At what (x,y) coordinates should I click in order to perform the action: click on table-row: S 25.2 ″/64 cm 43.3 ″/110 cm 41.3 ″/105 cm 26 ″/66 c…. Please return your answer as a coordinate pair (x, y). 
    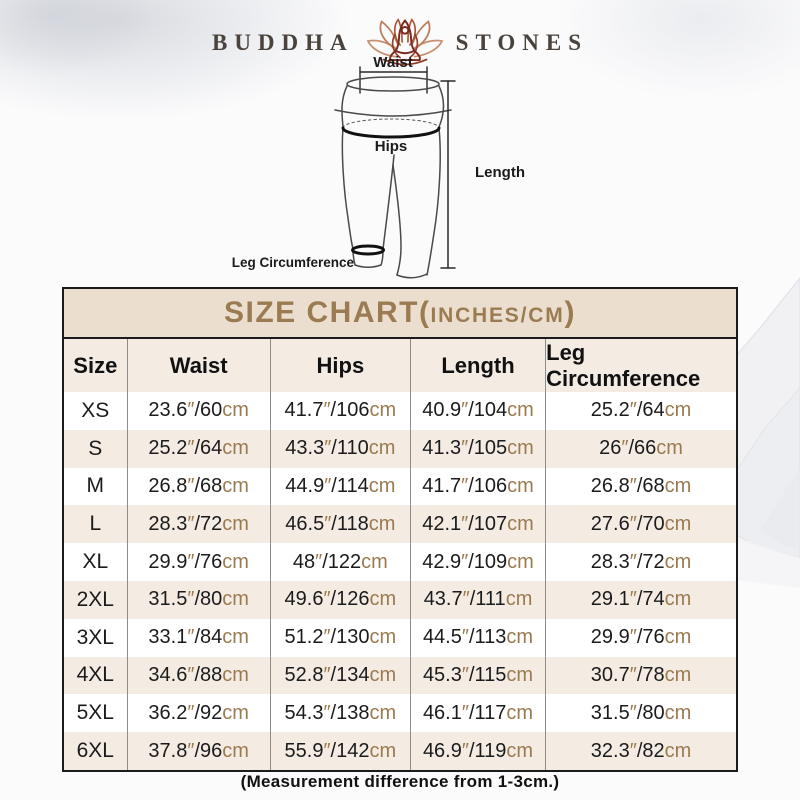
    Looking at the image, I should click on (400, 448).